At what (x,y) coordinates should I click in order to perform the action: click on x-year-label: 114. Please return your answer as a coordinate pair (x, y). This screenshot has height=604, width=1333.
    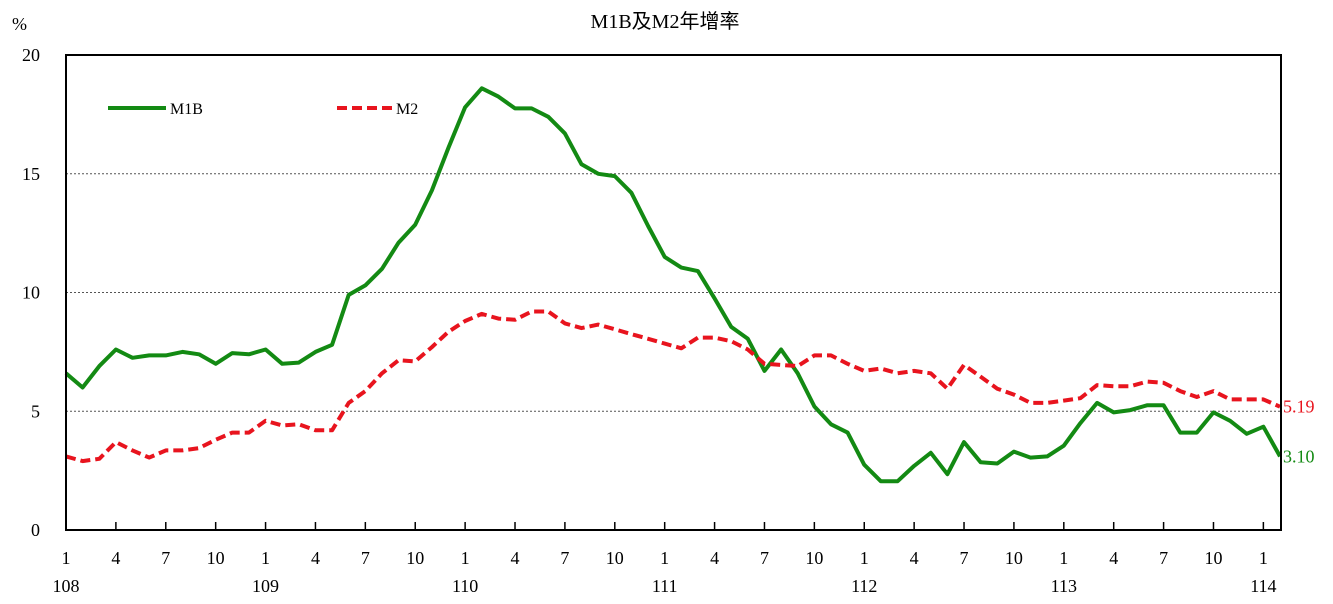
    Looking at the image, I should click on (1263, 586).